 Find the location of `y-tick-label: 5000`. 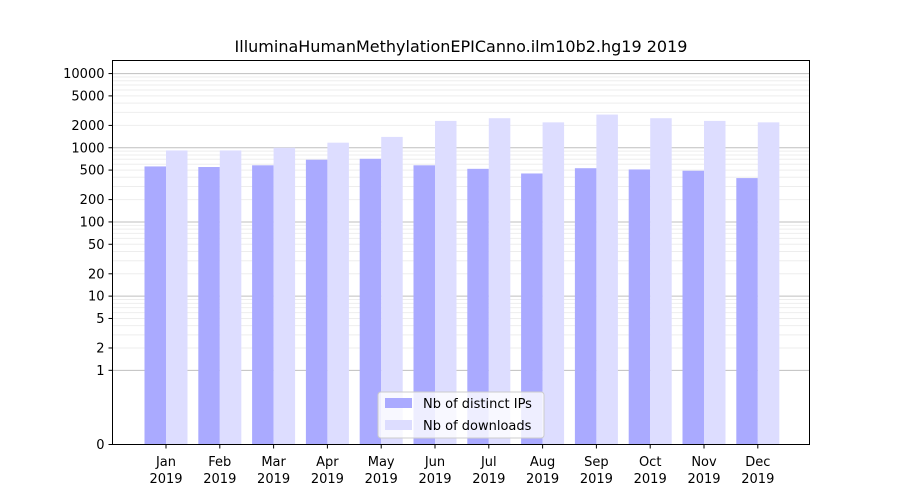

y-tick-label: 5000 is located at coordinates (87, 96).